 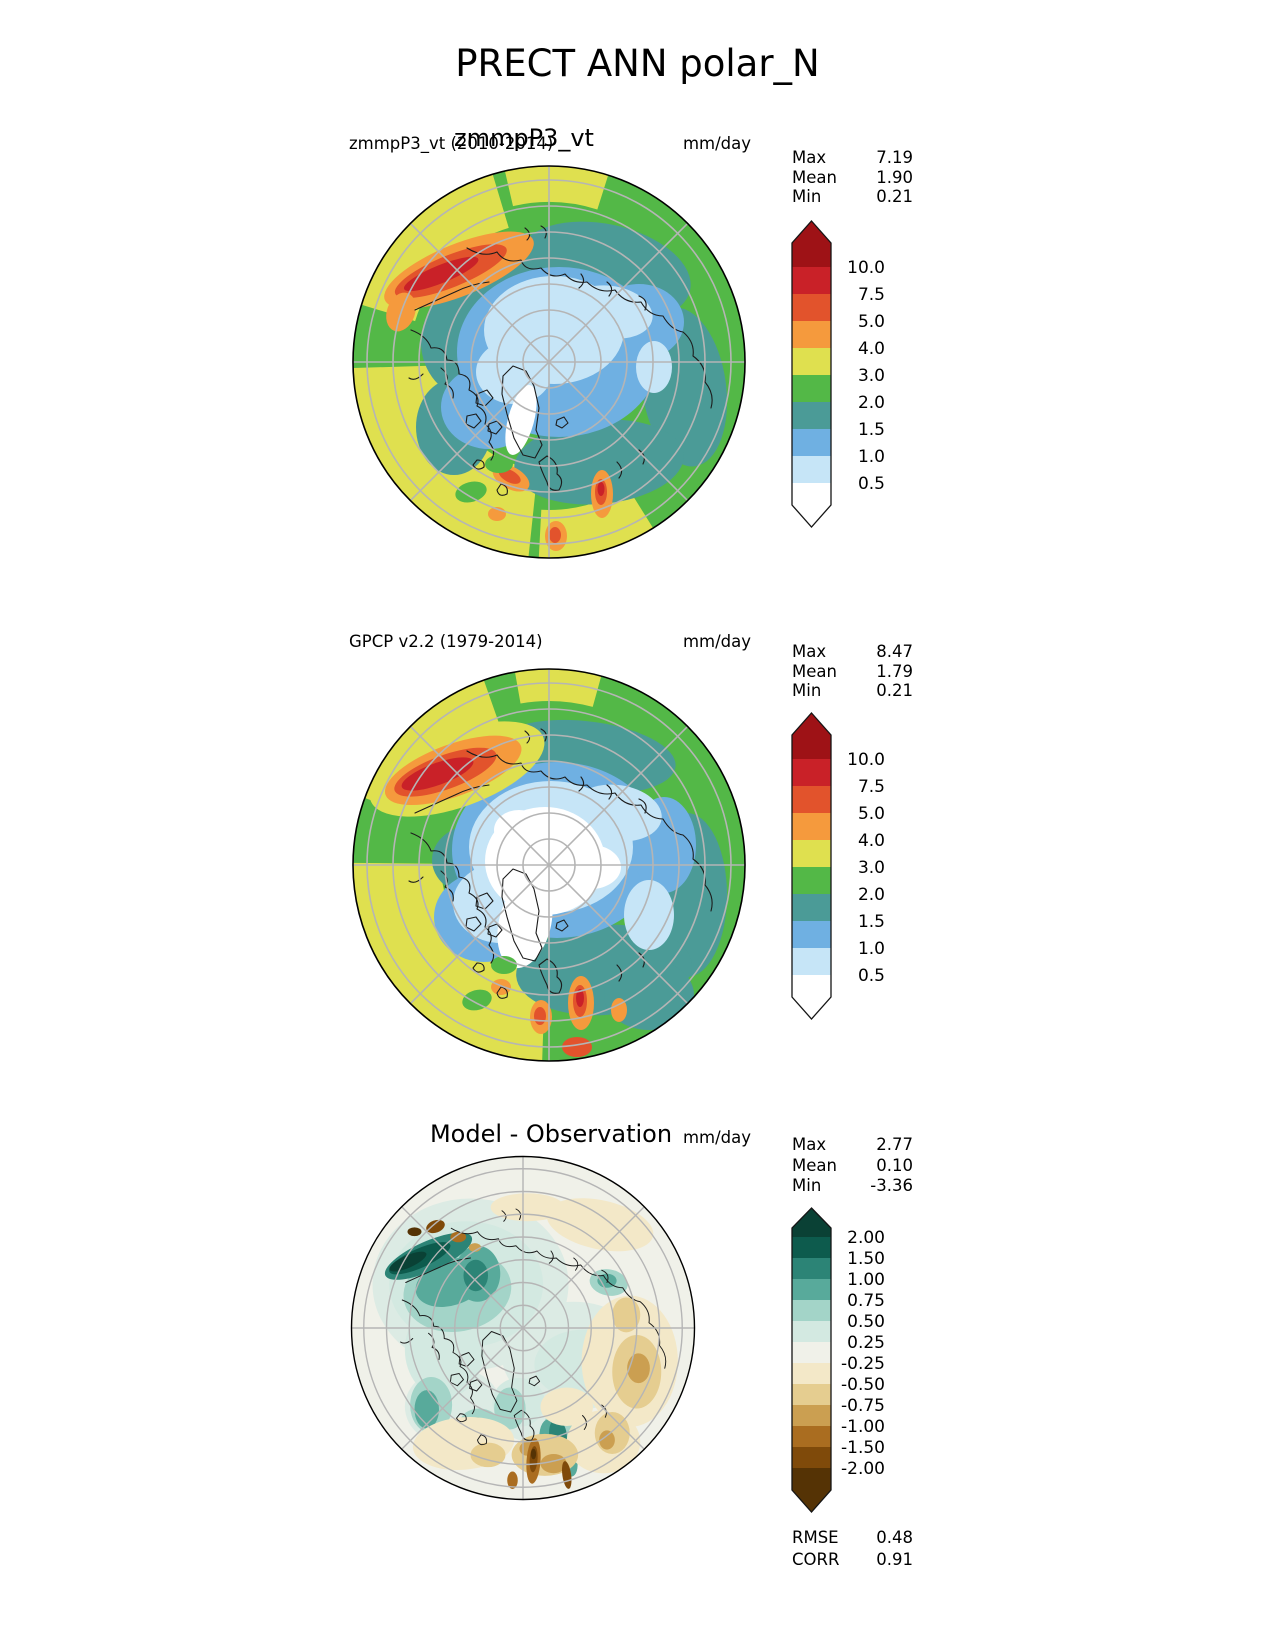 I want to click on diff-stats: Max 2.77 Mean 0.10 Min -3.36, so click(x=852, y=1166).